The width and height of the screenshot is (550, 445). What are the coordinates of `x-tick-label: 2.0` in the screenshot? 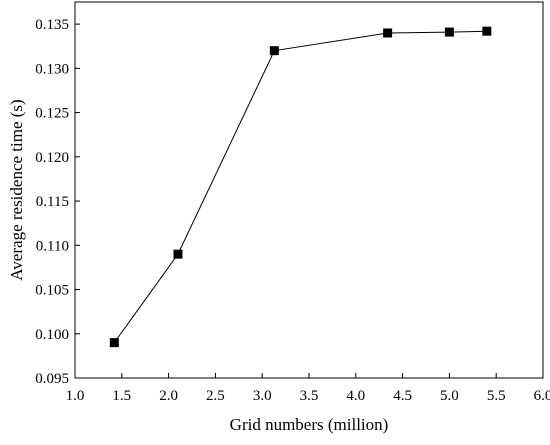 It's located at (168, 396).